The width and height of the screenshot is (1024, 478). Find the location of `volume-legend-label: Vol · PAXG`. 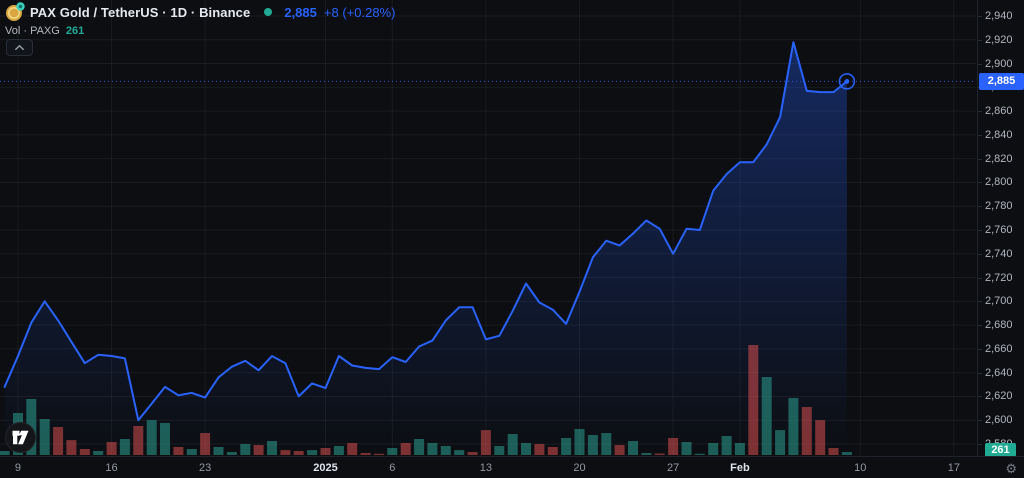

volume-legend-label: Vol · PAXG is located at coordinates (32, 31).